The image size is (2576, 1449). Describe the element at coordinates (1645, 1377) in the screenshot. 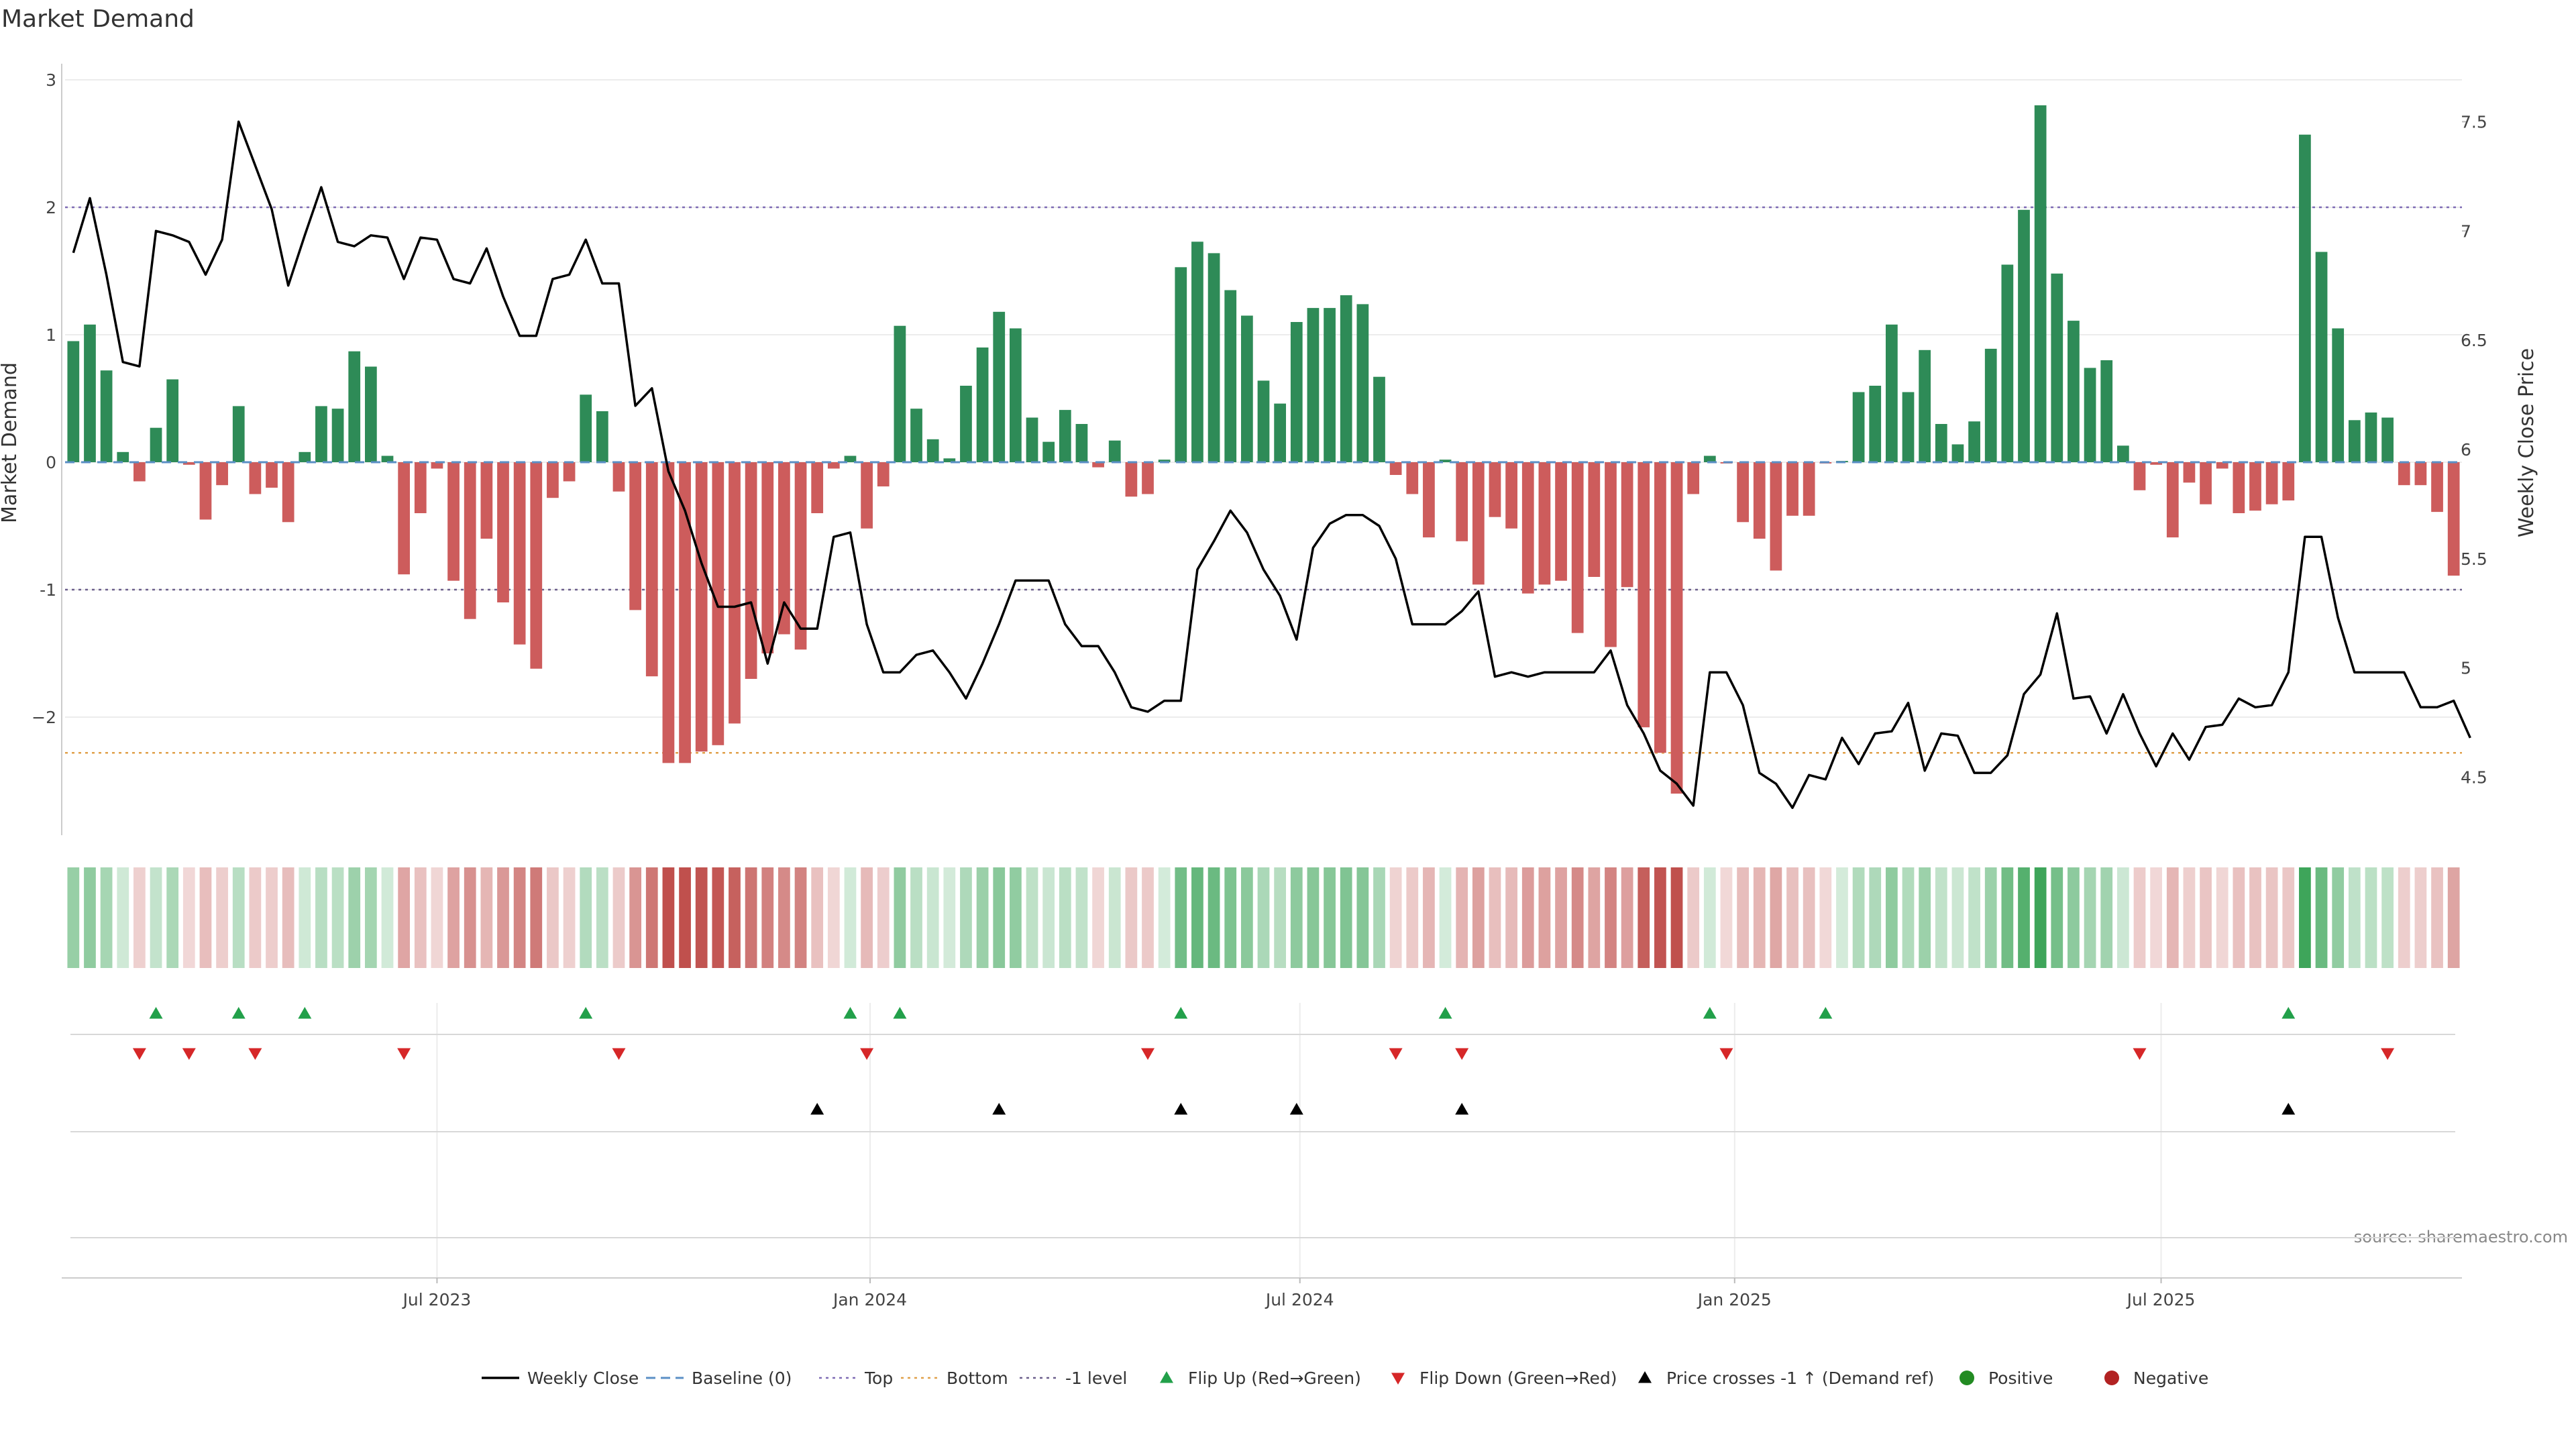

I see `legend-triangle-up-icon` at that location.